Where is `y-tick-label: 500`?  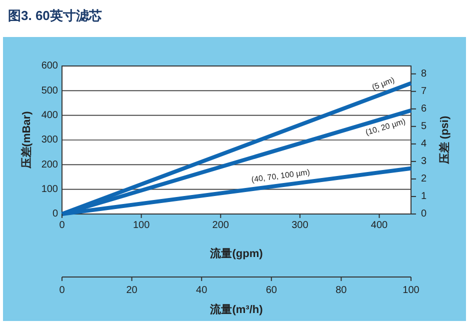
y-tick-label: 500 is located at coordinates (49, 90).